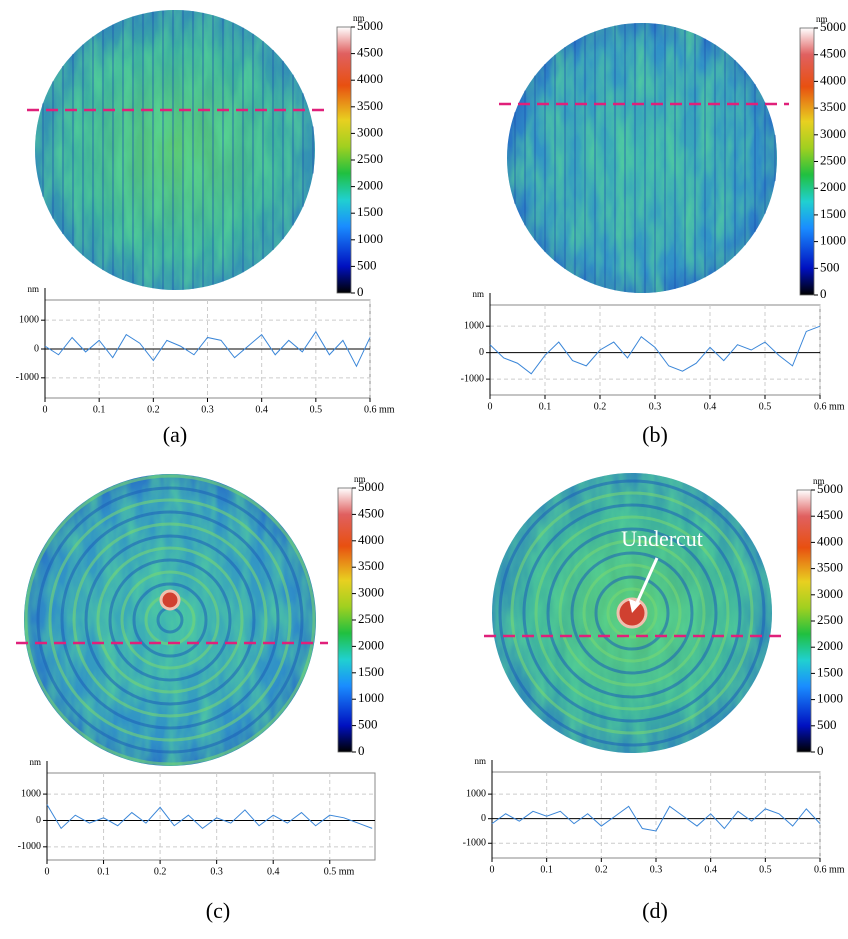  What do you see at coordinates (218, 910) in the screenshot?
I see `panel-caption: (c)` at bounding box center [218, 910].